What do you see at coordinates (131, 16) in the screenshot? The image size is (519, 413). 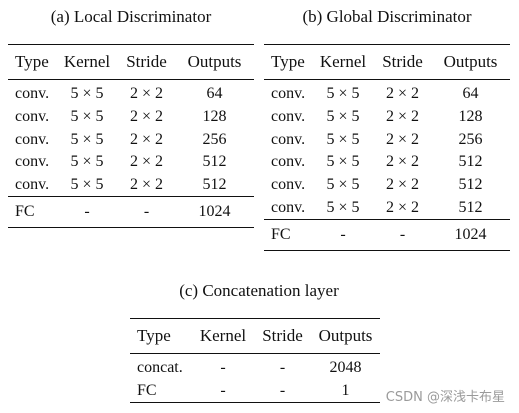 I see `caption-local-discriminator: (a) Local Discriminator` at bounding box center [131, 16].